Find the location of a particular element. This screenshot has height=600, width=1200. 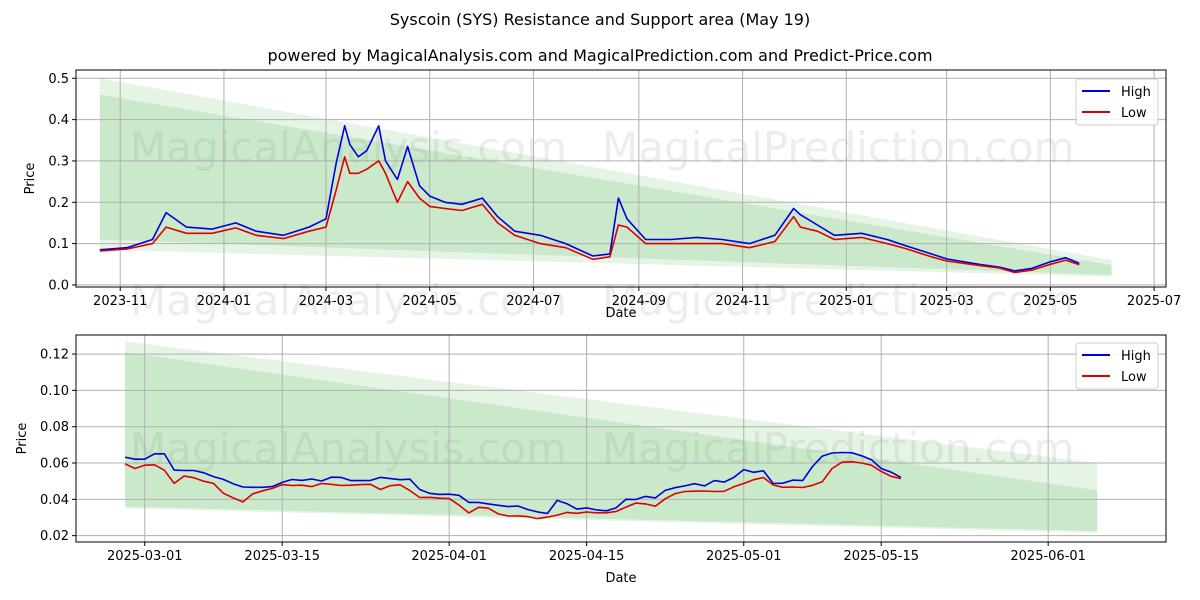

x-tick-label: 2025-06-01 is located at coordinates (1048, 556).